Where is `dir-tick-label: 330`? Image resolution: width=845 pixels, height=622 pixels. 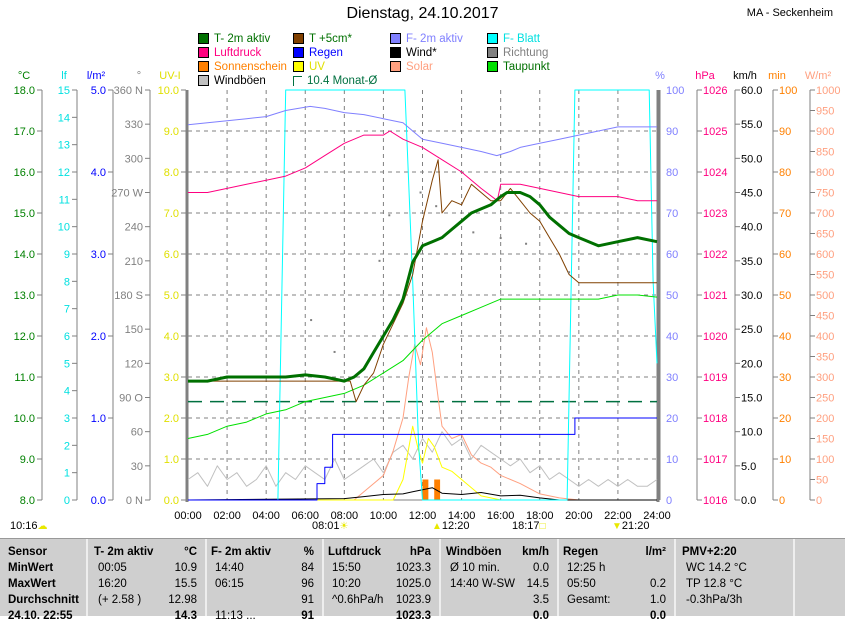 dir-tick-label: 330 is located at coordinates (134, 125).